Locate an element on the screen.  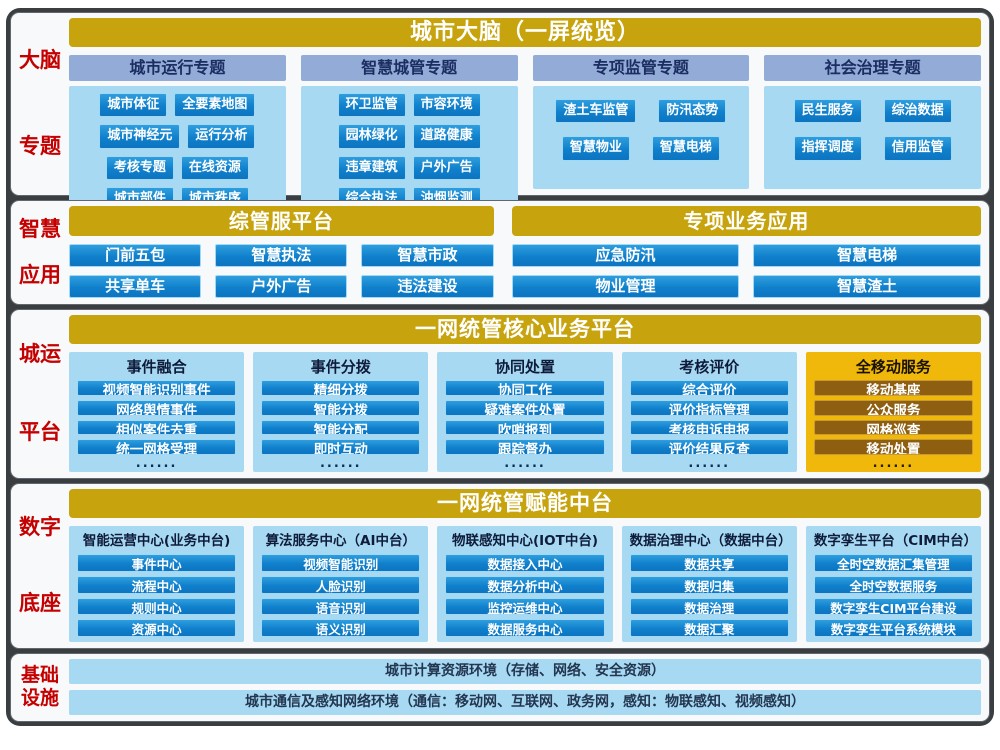
topic-column-title: 智慧城管专题 is located at coordinates (409, 68).